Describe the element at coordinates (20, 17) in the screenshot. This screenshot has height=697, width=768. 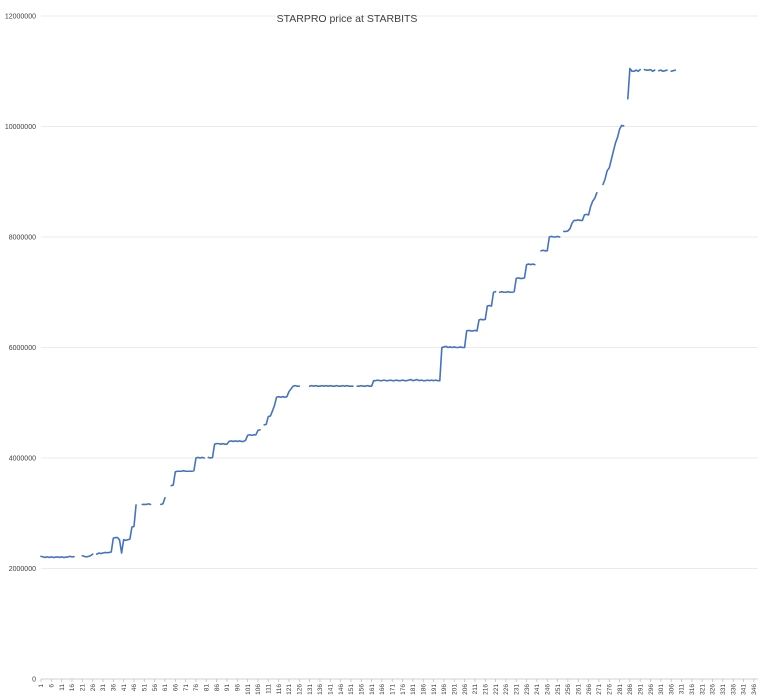
I see `y-tick-label: 12000000` at that location.